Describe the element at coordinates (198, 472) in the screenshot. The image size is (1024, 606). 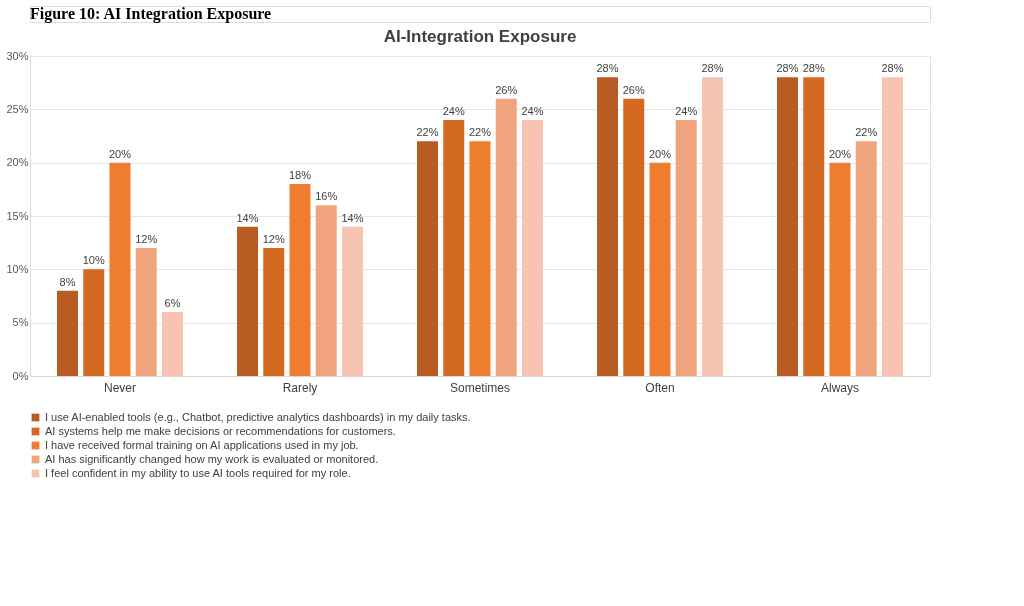
I see `legend-label: I feel confident in my ability to use AI tools required for my role.` at that location.